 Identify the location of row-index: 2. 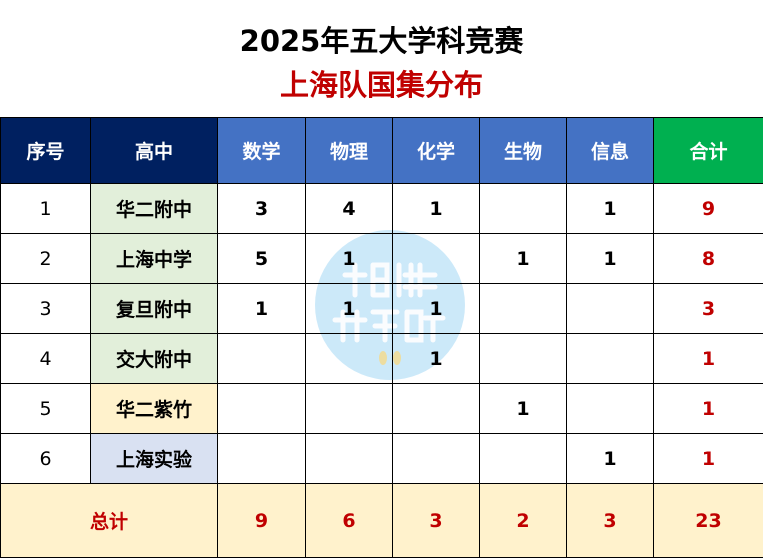
(45, 258).